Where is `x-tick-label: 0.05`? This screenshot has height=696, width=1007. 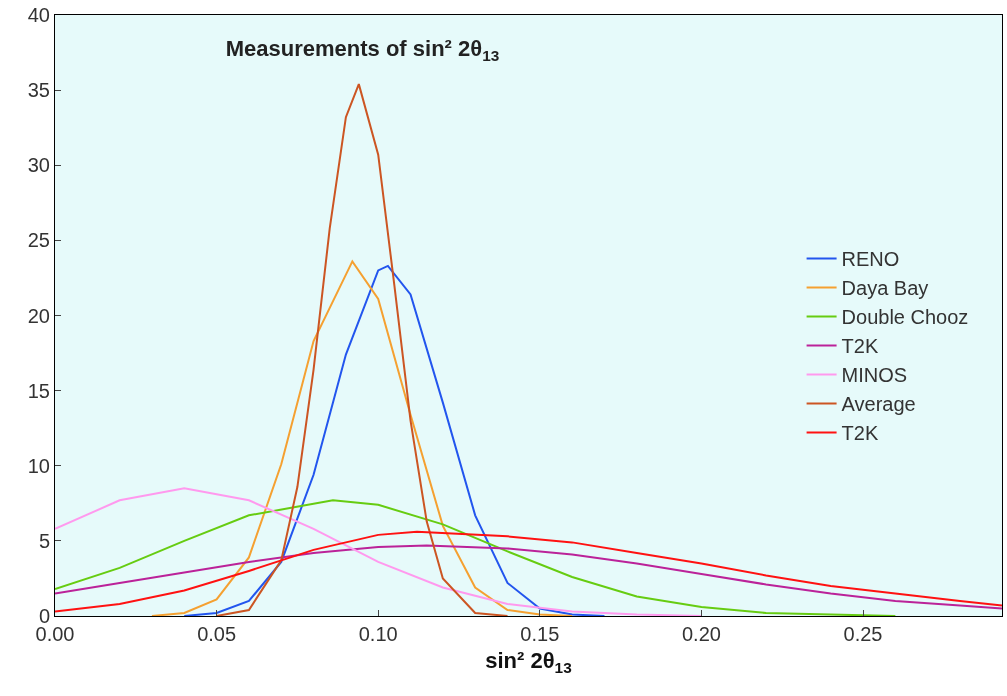 x-tick-label: 0.05 is located at coordinates (217, 634).